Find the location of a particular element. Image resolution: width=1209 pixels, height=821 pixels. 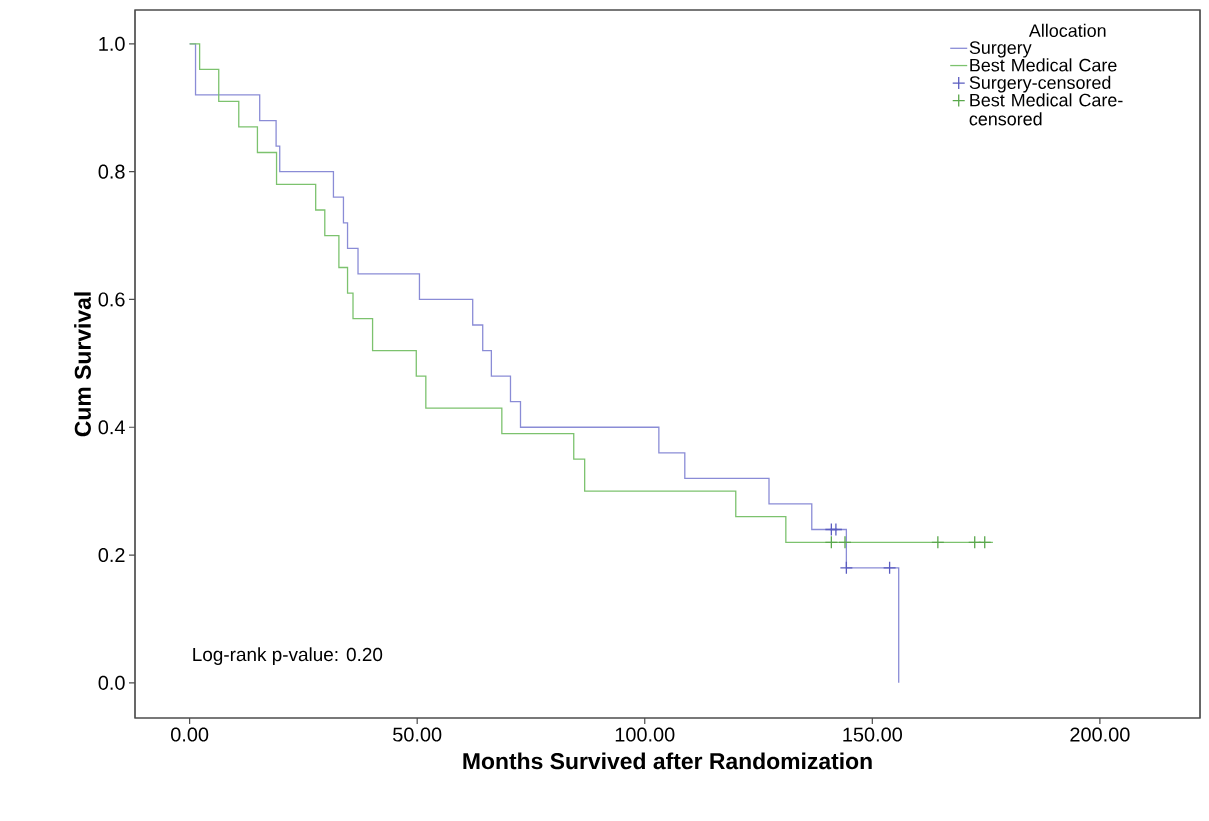

legend-label: Best Medical Care is located at coordinates (1043, 65).